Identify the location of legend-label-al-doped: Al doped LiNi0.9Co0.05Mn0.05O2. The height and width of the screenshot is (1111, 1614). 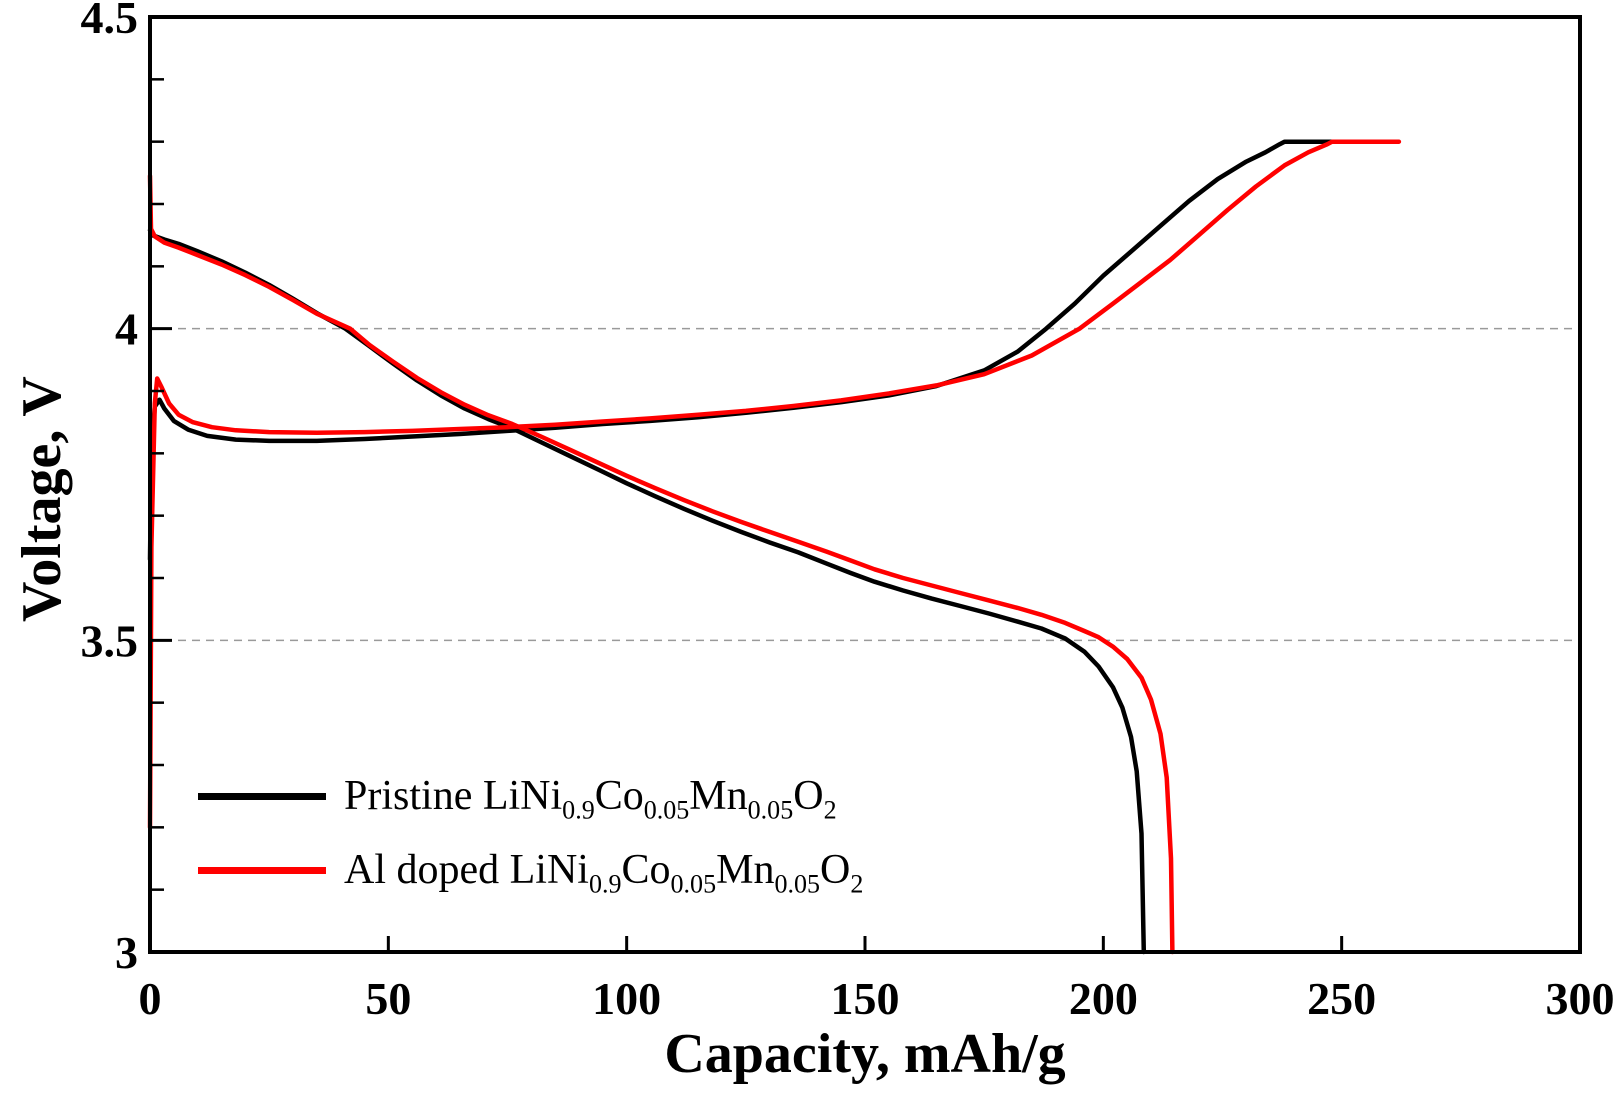
(603, 871).